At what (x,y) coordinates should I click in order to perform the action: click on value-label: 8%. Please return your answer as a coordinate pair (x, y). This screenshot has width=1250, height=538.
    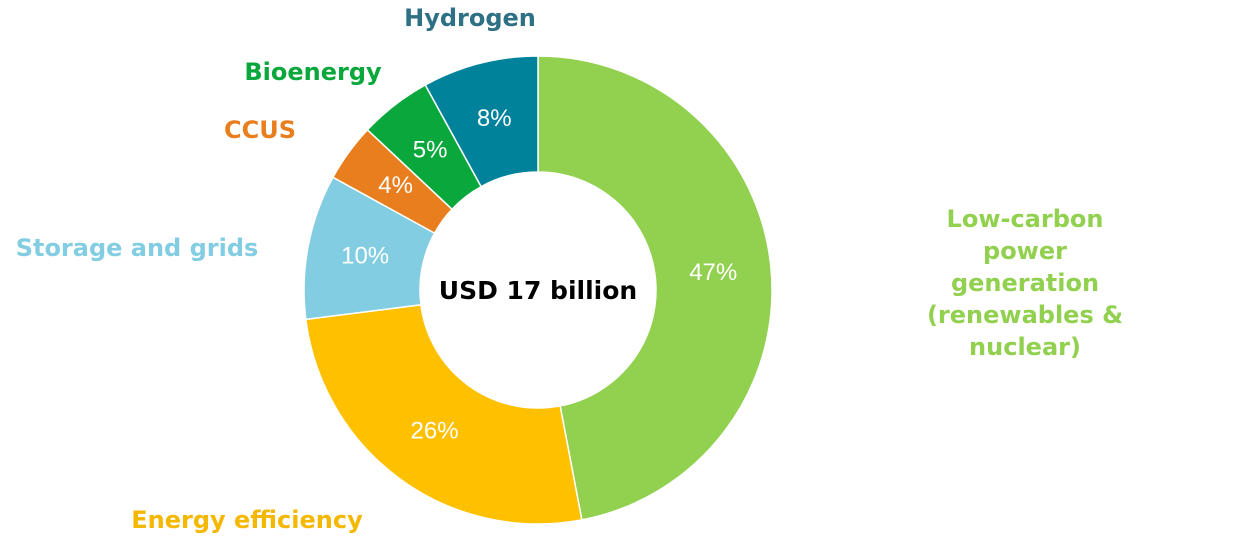
    Looking at the image, I should click on (494, 118).